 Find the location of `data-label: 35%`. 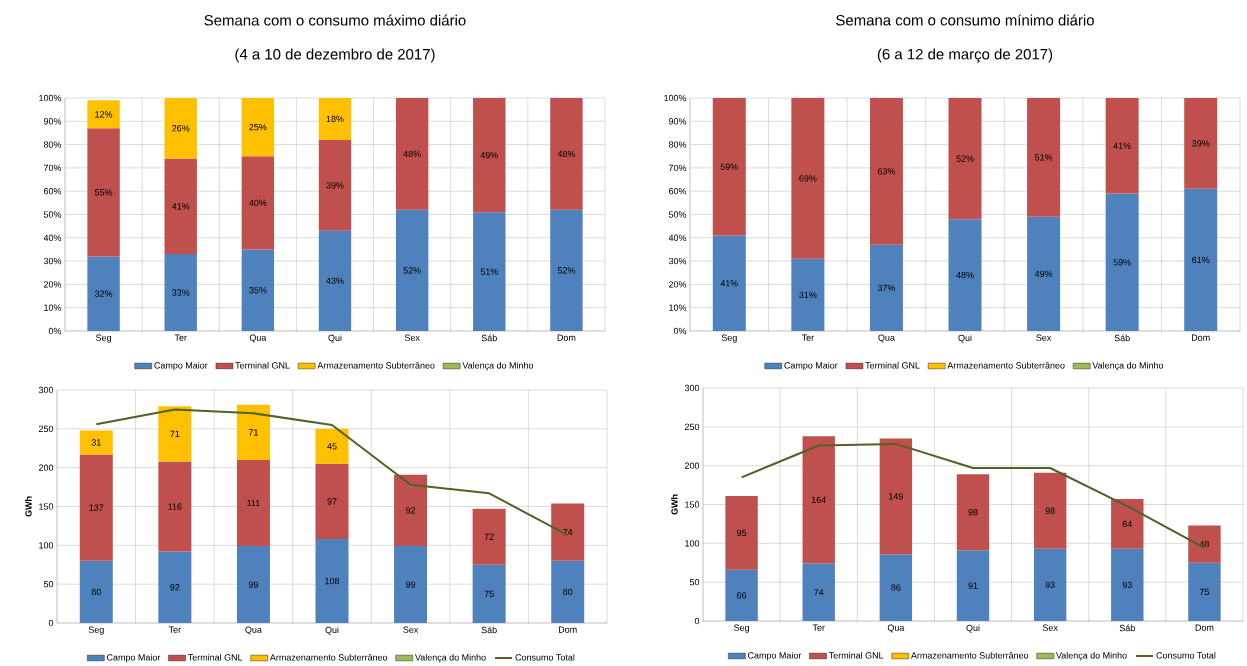

data-label: 35% is located at coordinates (258, 290).